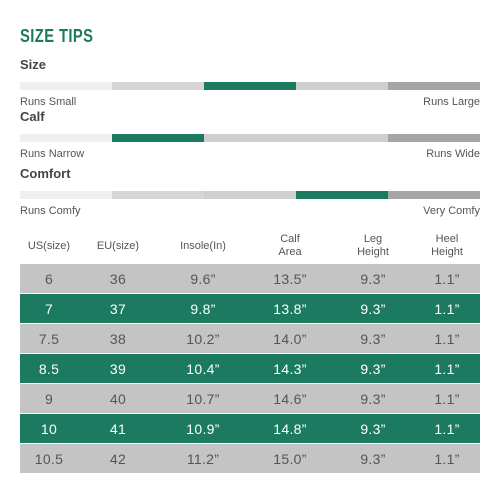  I want to click on table-cell: 7, so click(49, 308).